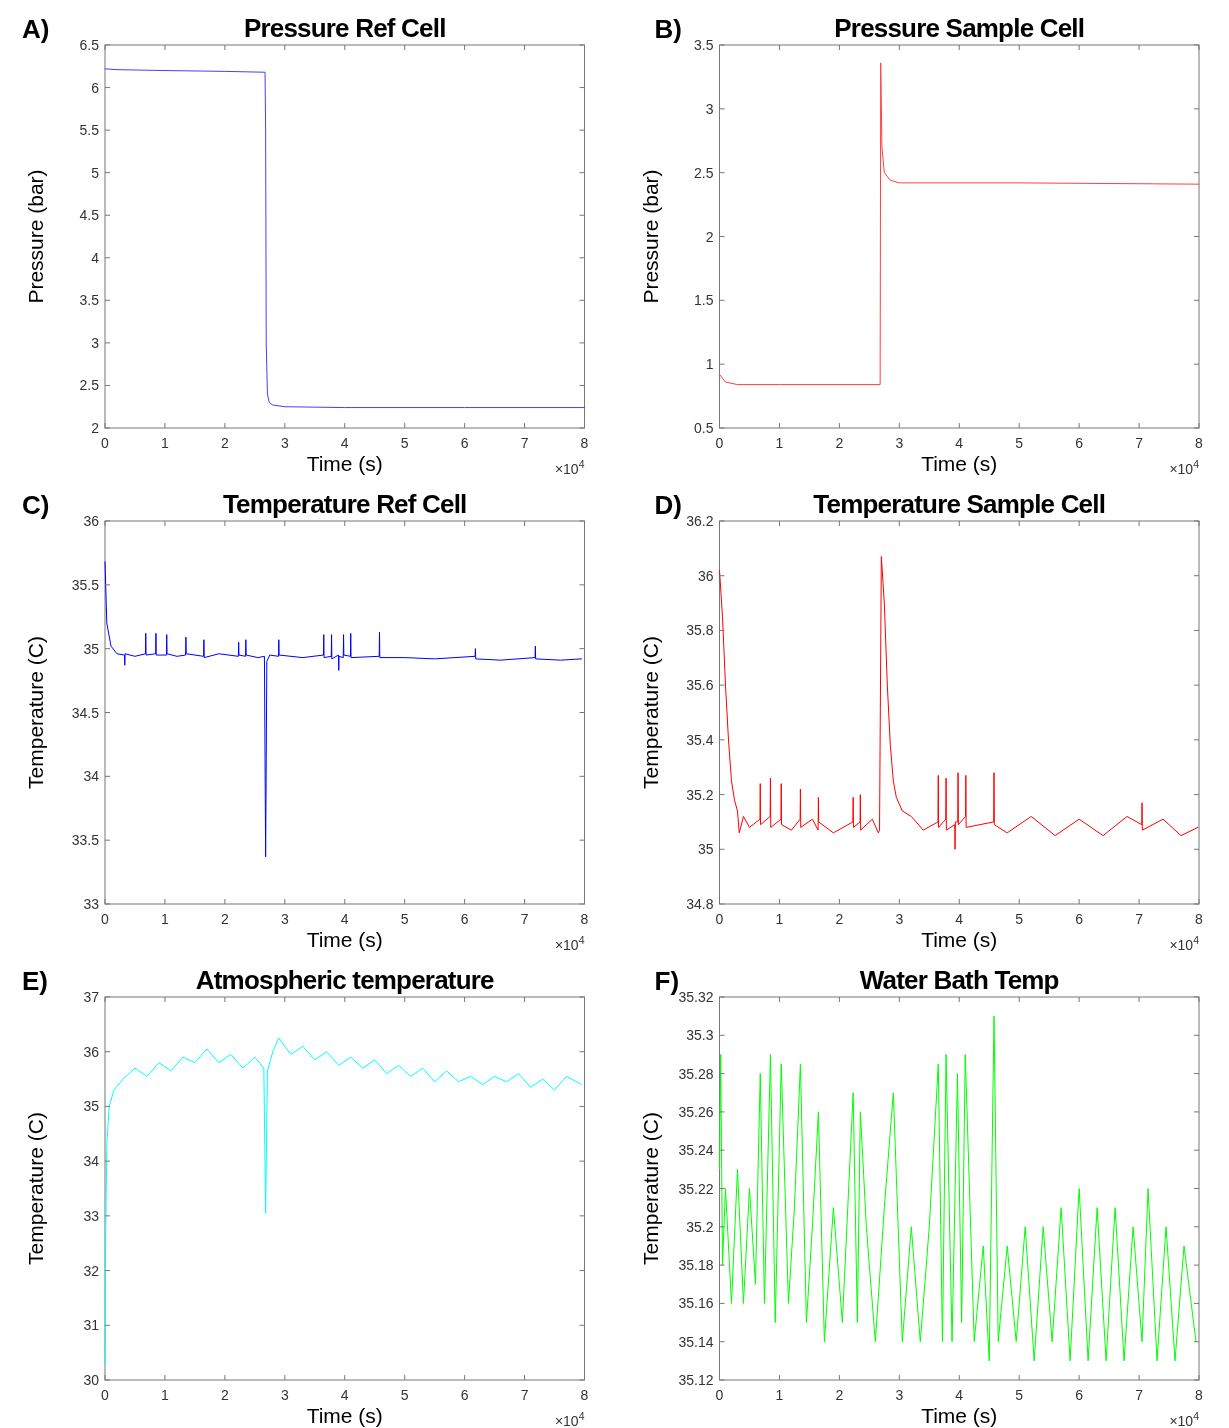  What do you see at coordinates (89, 215) in the screenshot?
I see `y-tick-label: 4.5` at bounding box center [89, 215].